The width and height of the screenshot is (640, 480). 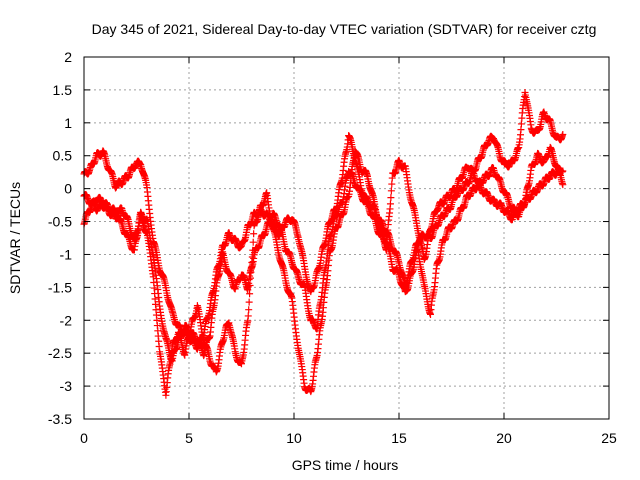 What do you see at coordinates (15, 238) in the screenshot?
I see `y-axis-label: SDTVAR / TECUs` at bounding box center [15, 238].